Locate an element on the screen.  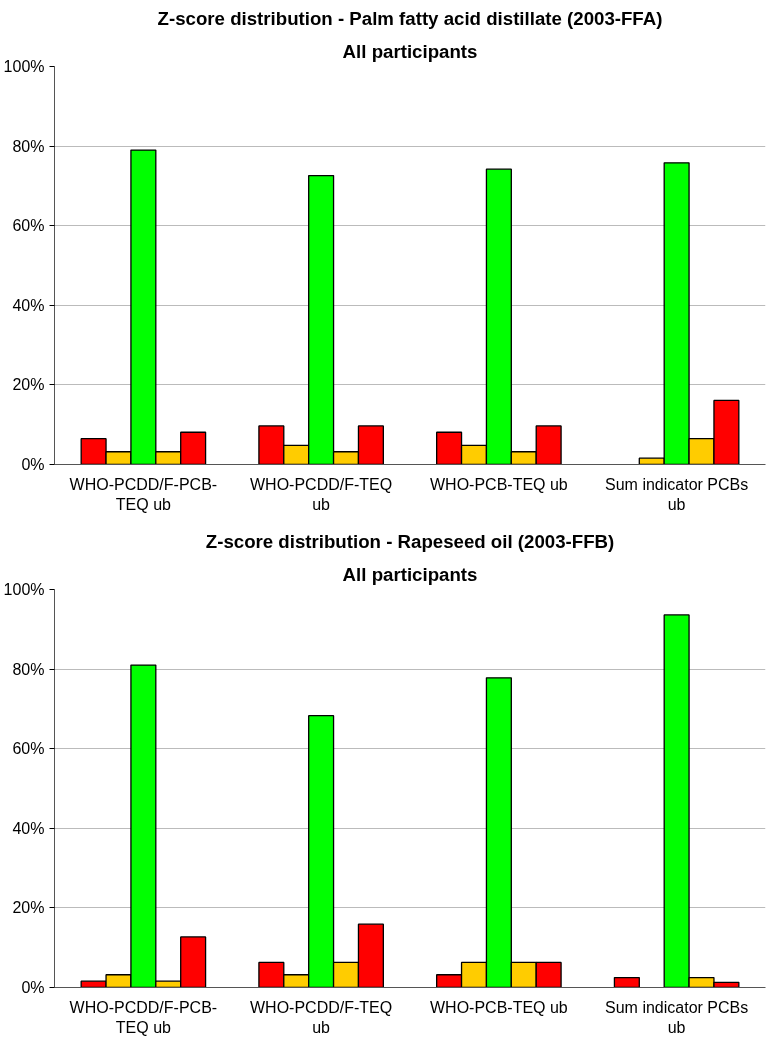
chart-title: Z-score distribution - Rapeseed oil (2003-FFB) is located at coordinates (410, 541).